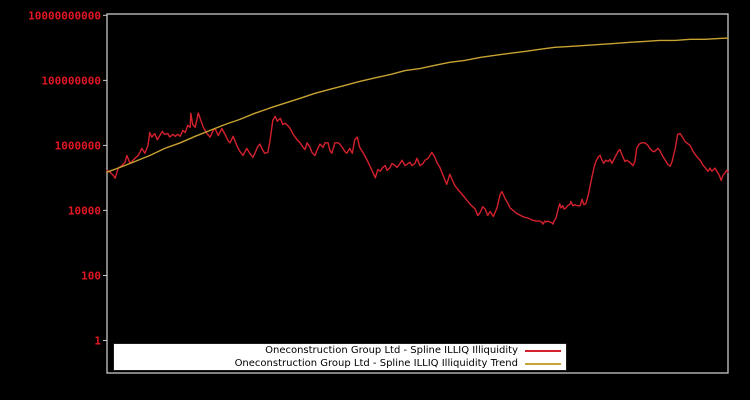 This screenshot has height=400, width=750. What do you see at coordinates (91, 276) in the screenshot?
I see `y-axis-tick-label: 100` at bounding box center [91, 276].